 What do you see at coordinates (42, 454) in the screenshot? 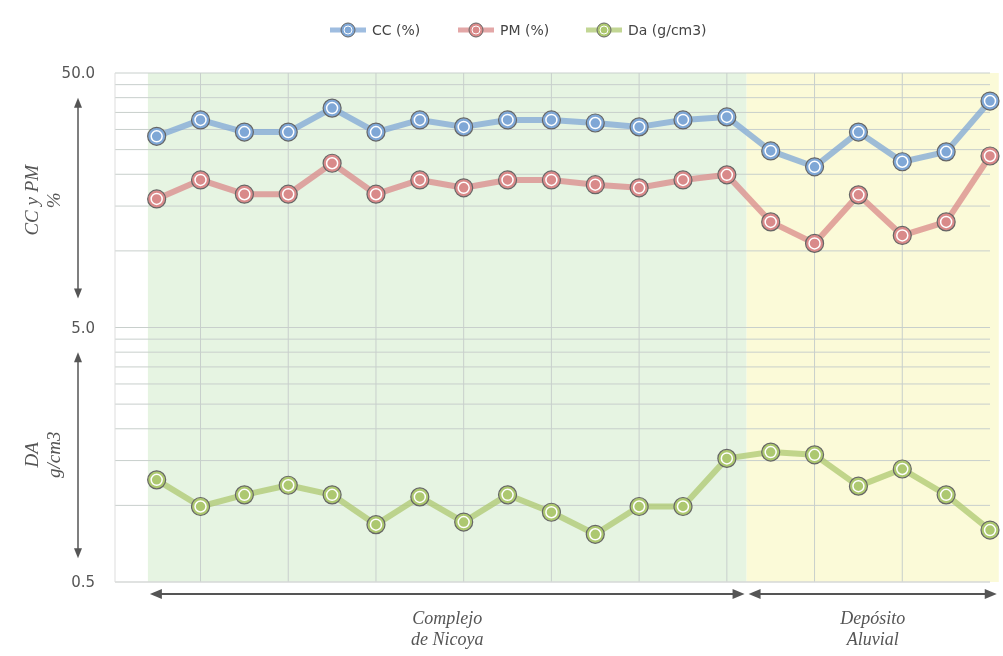
I see `text: DA g/cm3` at bounding box center [42, 454].